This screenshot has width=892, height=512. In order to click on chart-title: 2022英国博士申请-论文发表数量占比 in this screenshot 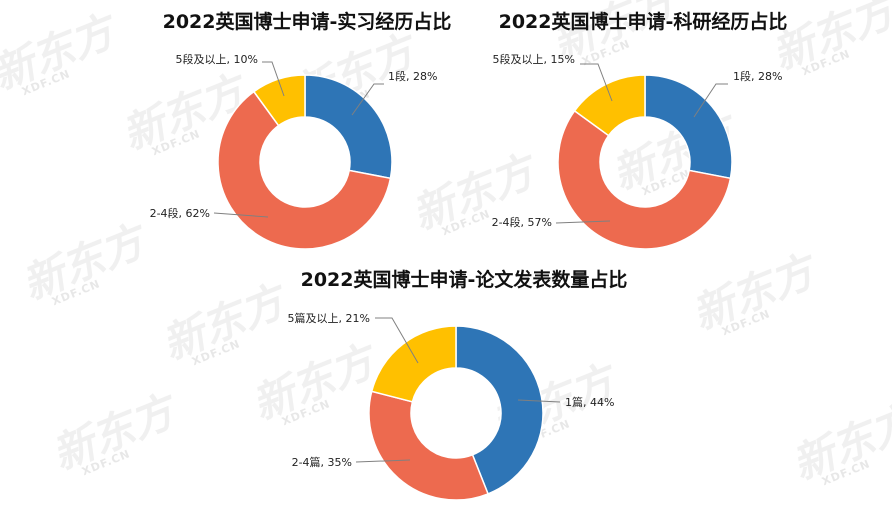, I will do `click(464, 279)`.